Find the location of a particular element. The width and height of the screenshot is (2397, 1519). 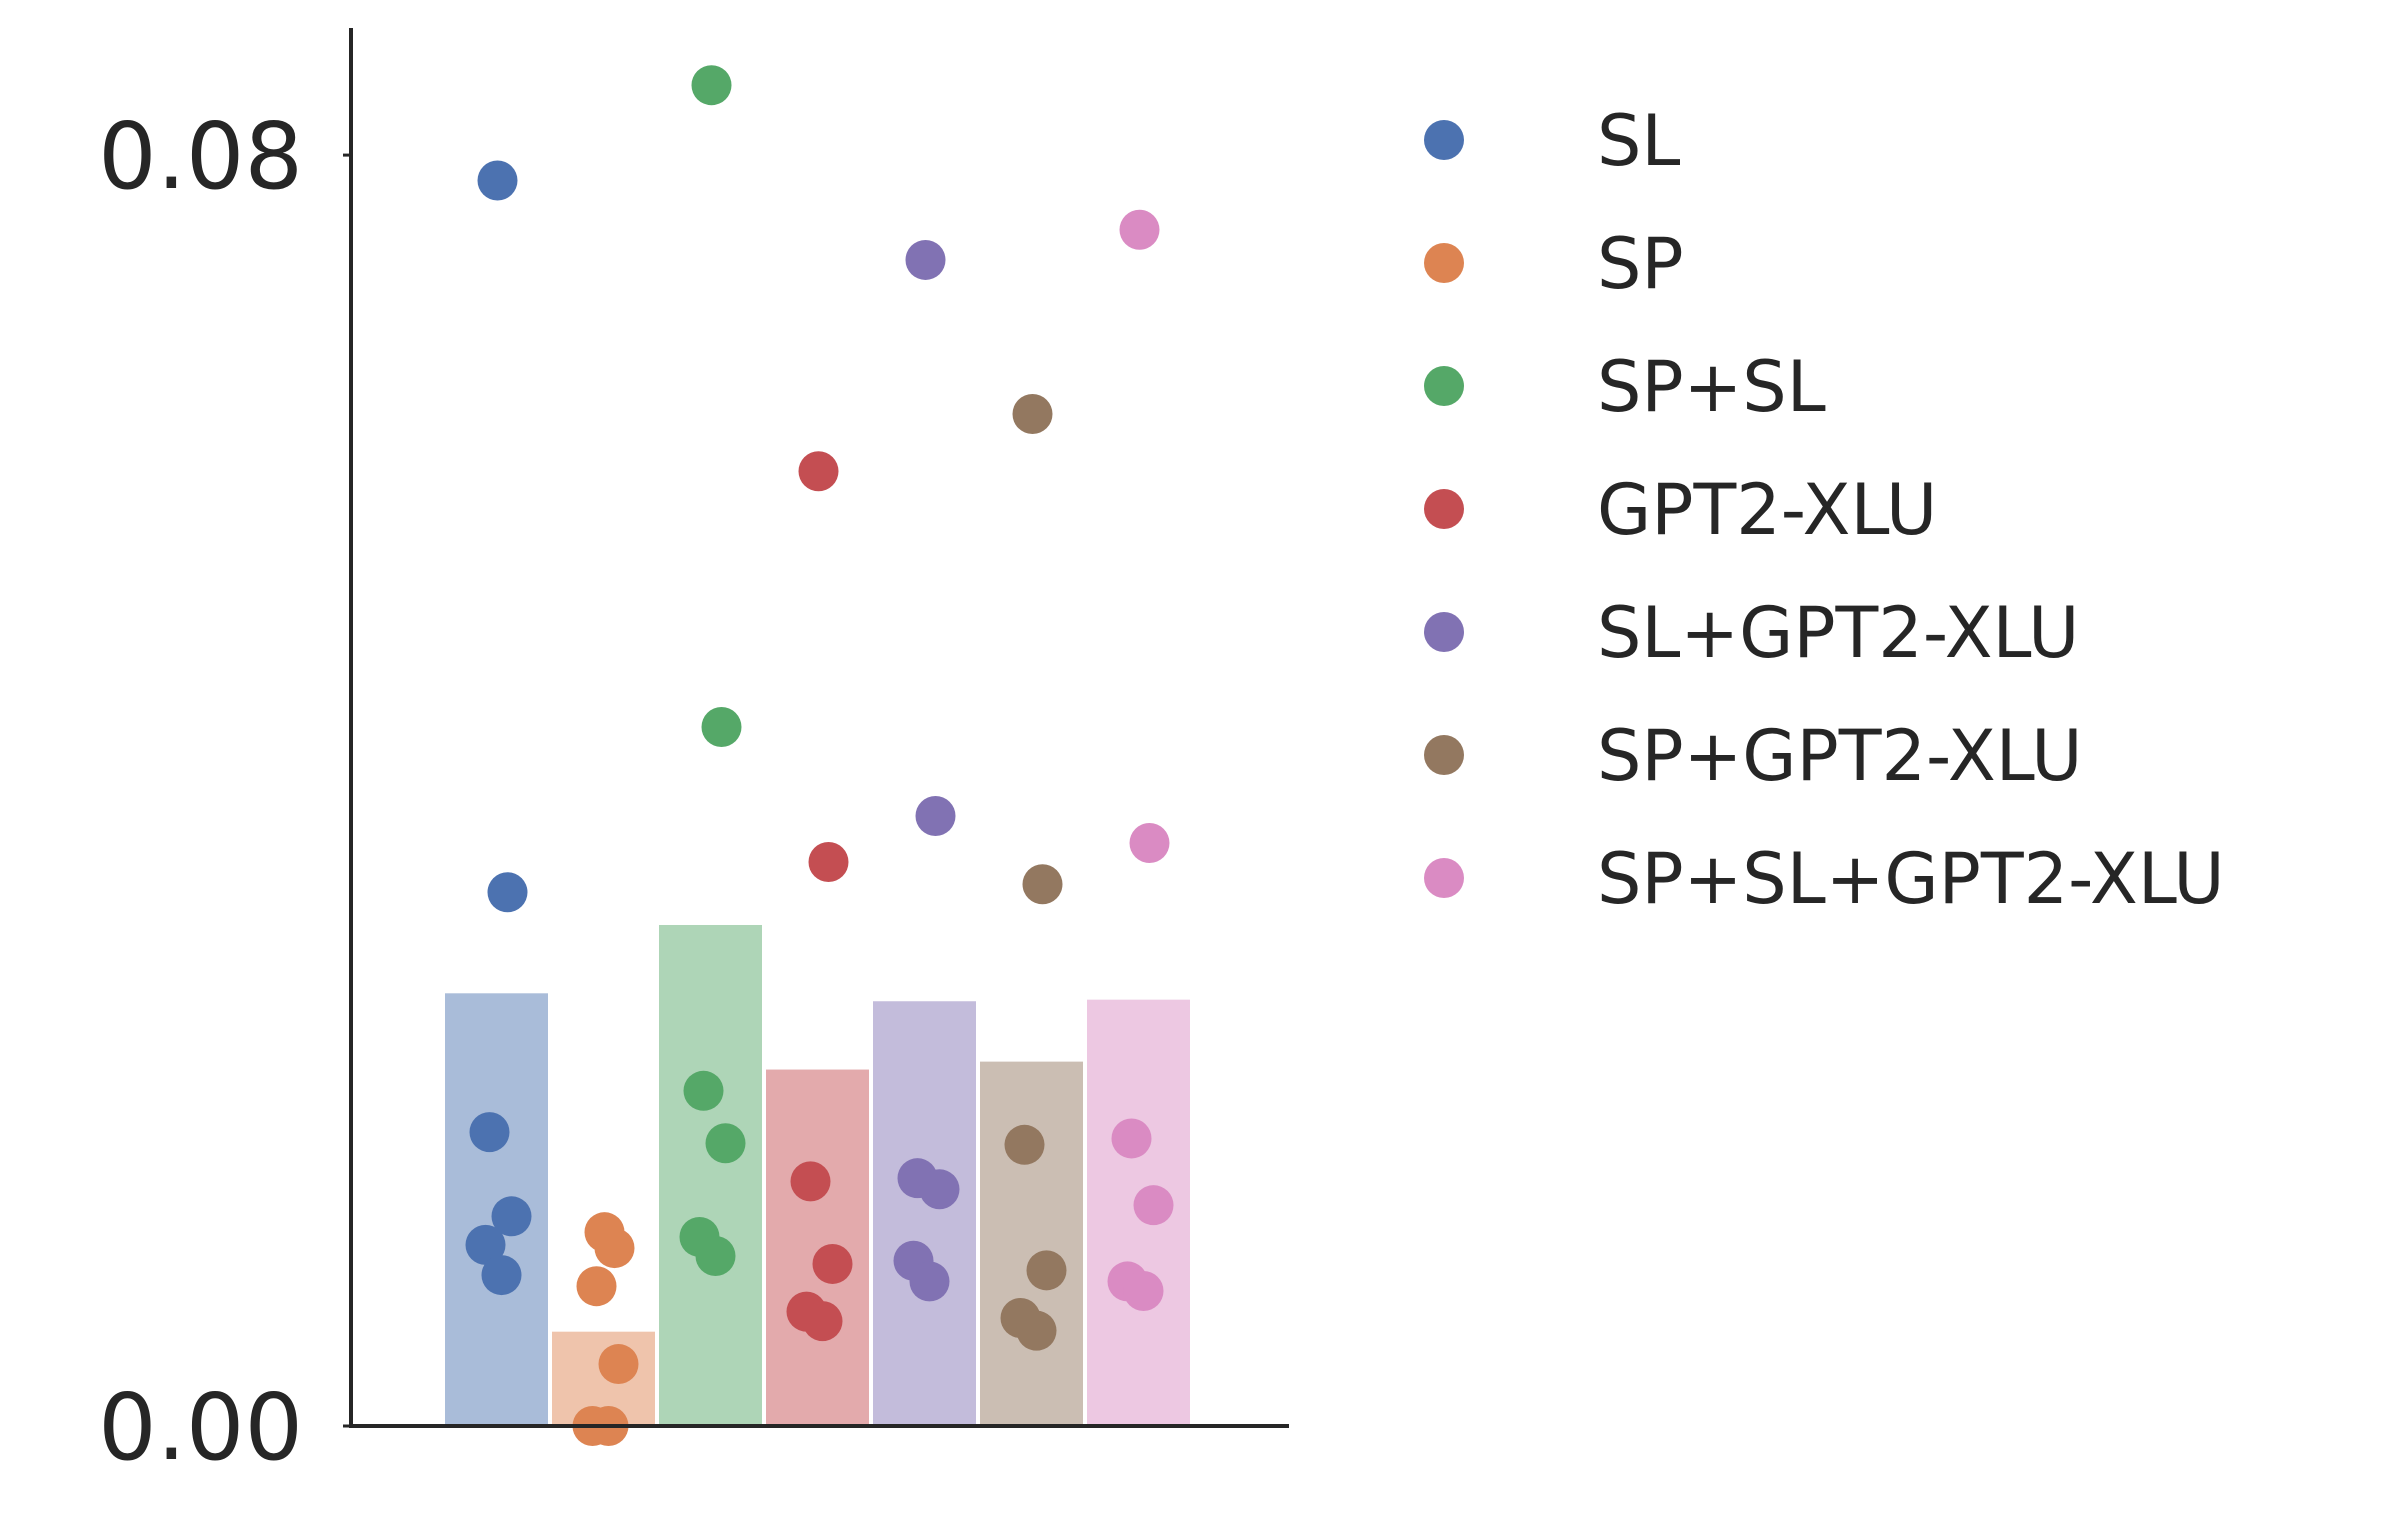

legend-label-sl-plus-gpt2-xlu: SL+GPT2-XLU is located at coordinates (1838, 633).